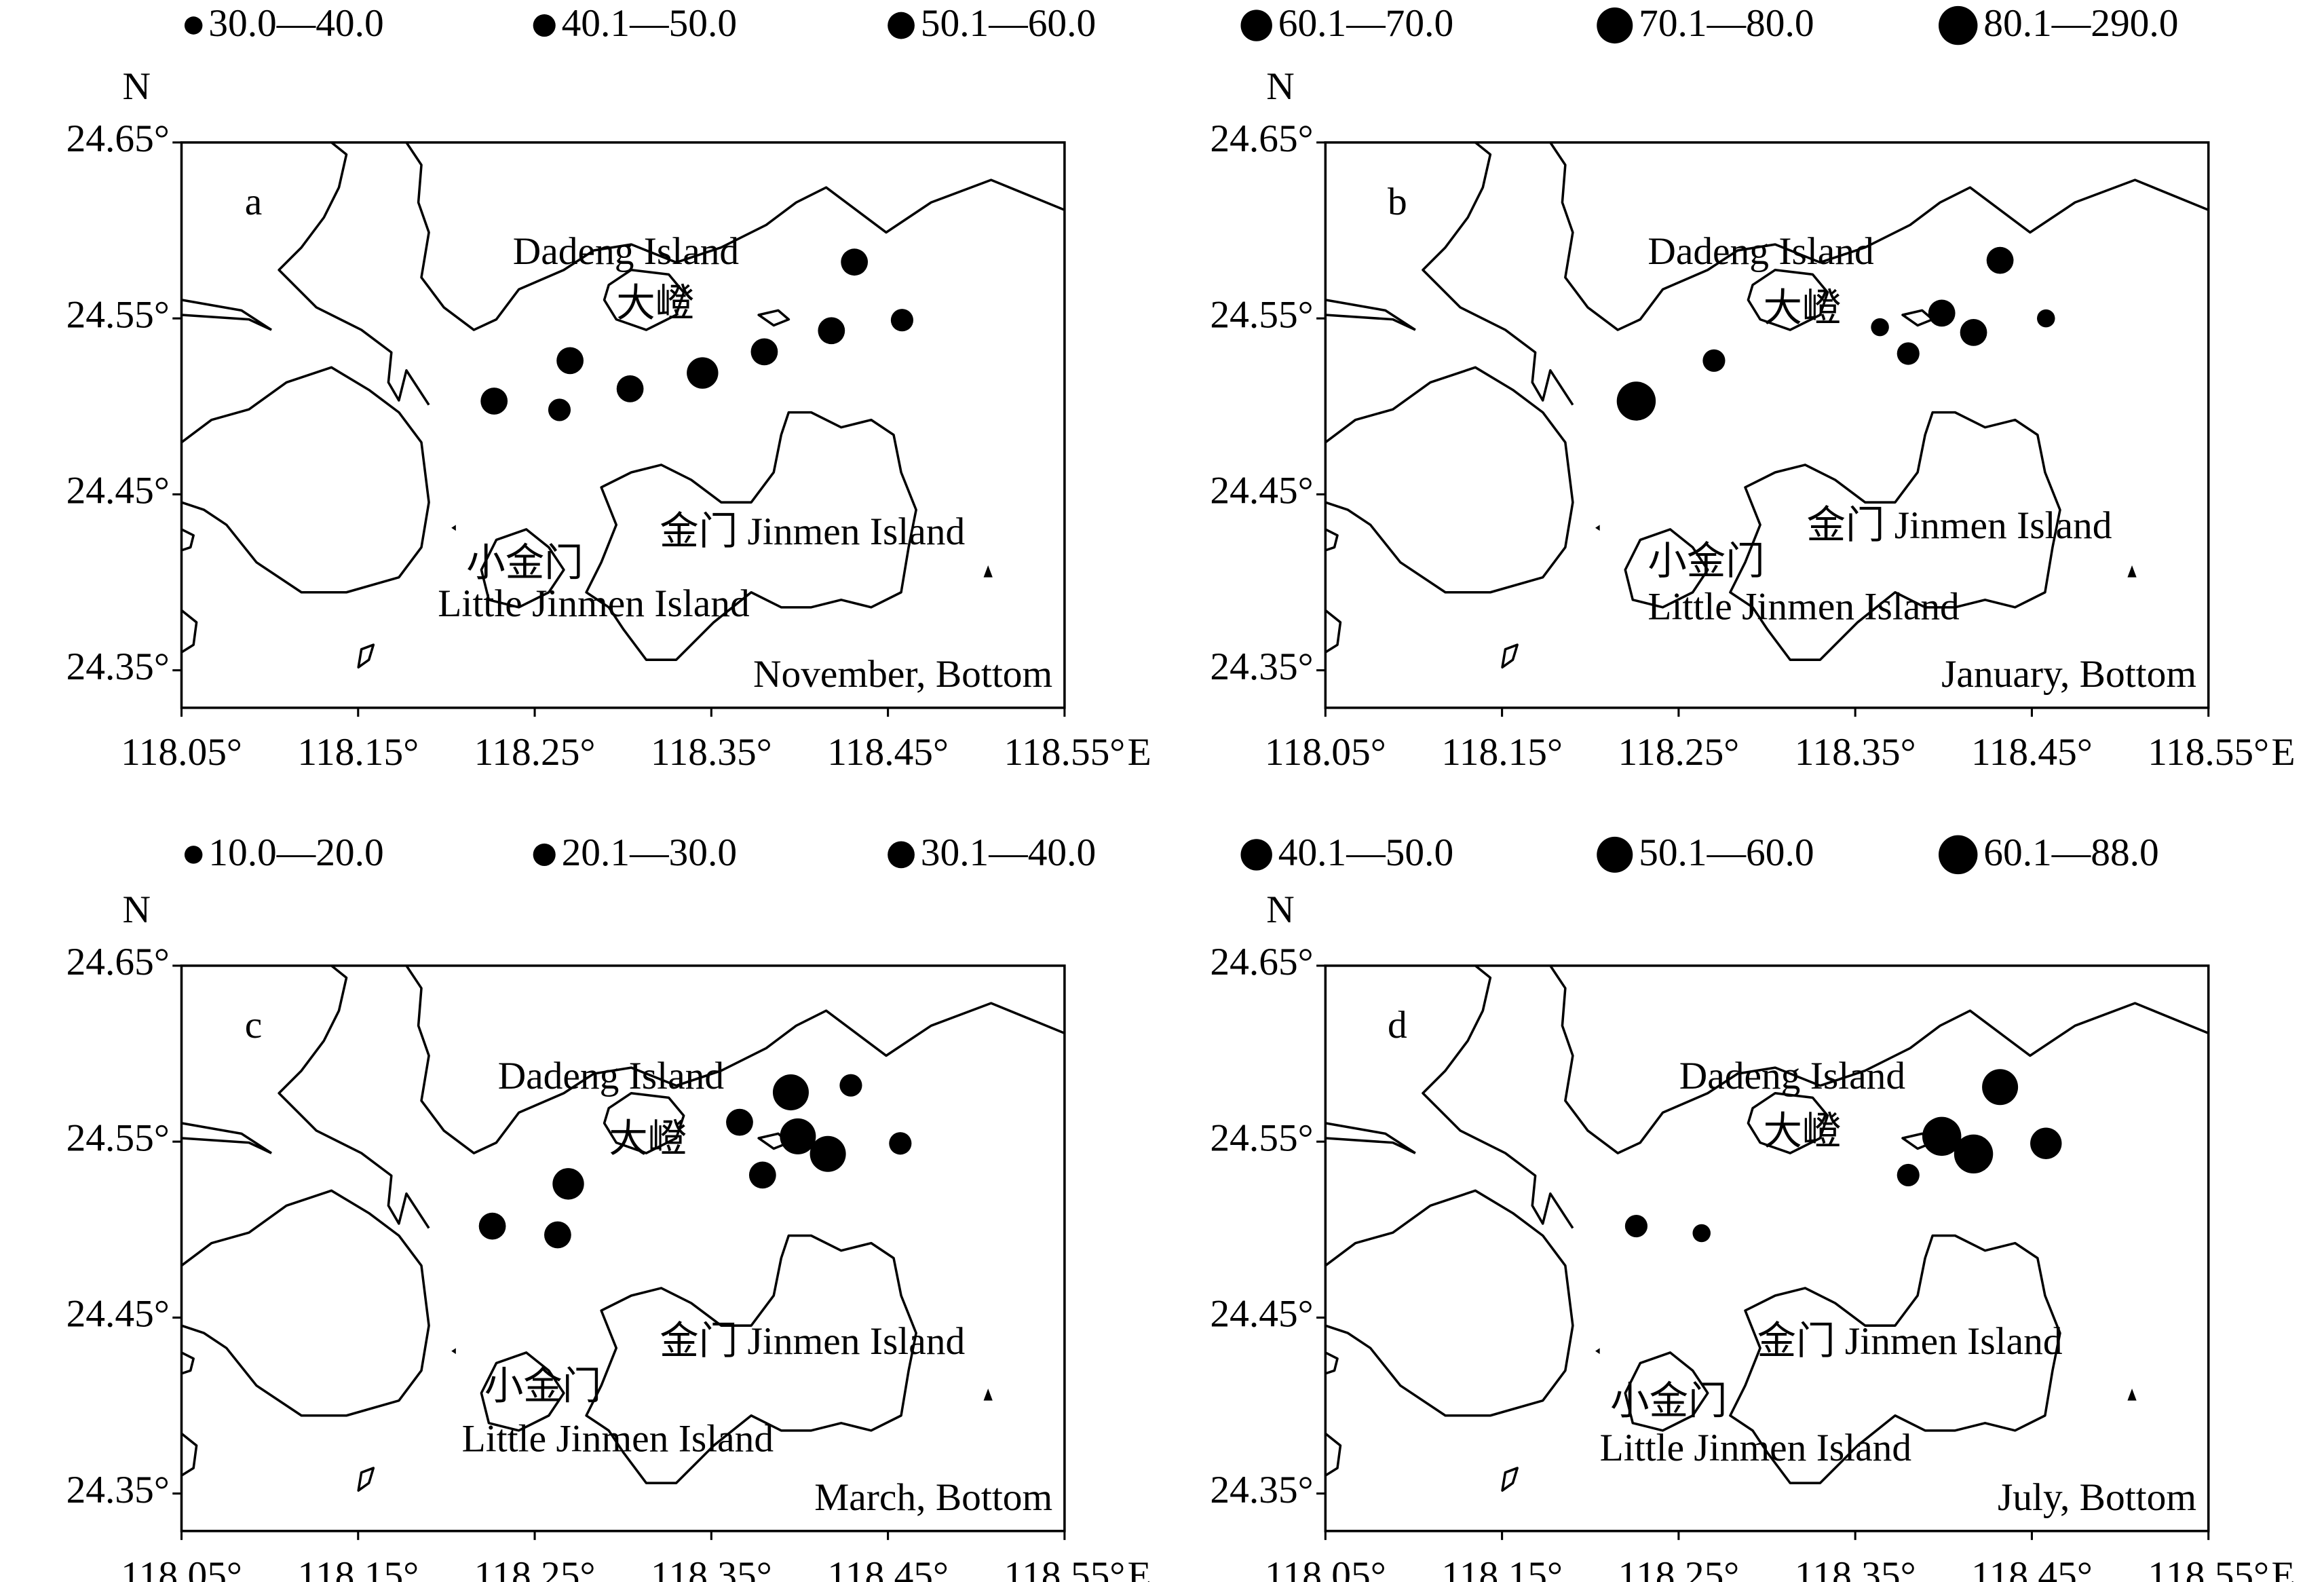  What do you see at coordinates (254, 202) in the screenshot?
I see `panel-letter: a` at bounding box center [254, 202].